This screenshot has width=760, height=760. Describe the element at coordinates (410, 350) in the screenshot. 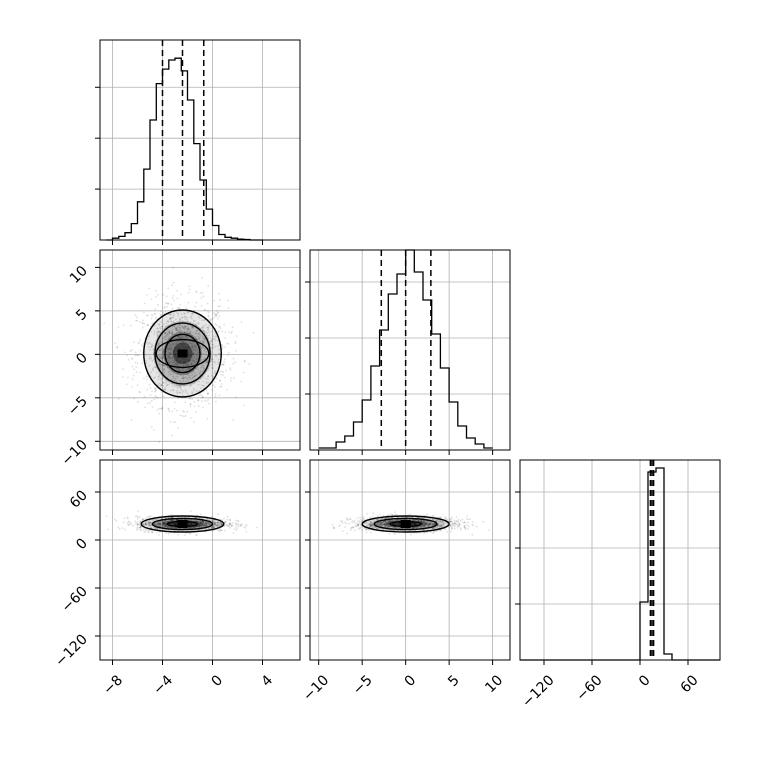

I see `panel-frame` at that location.